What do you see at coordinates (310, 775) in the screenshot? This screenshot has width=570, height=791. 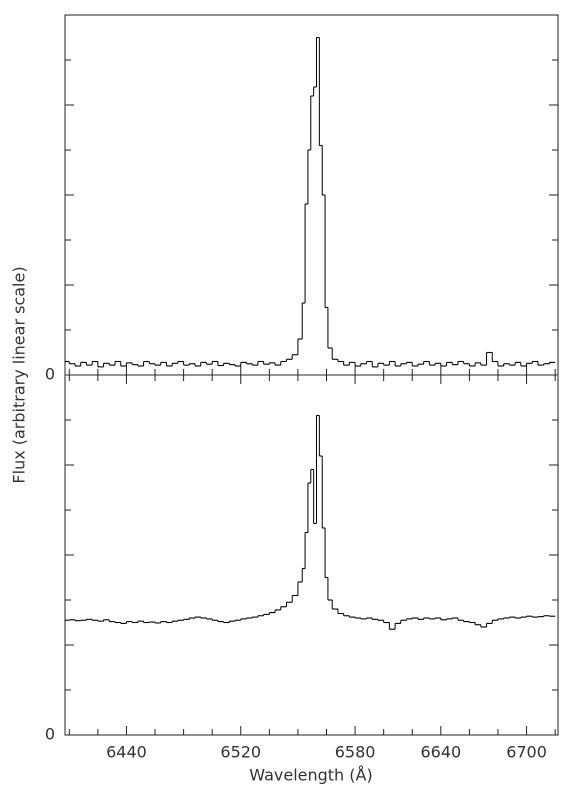 I see `x-axis-label: Wavelength (Å)` at bounding box center [310, 775].